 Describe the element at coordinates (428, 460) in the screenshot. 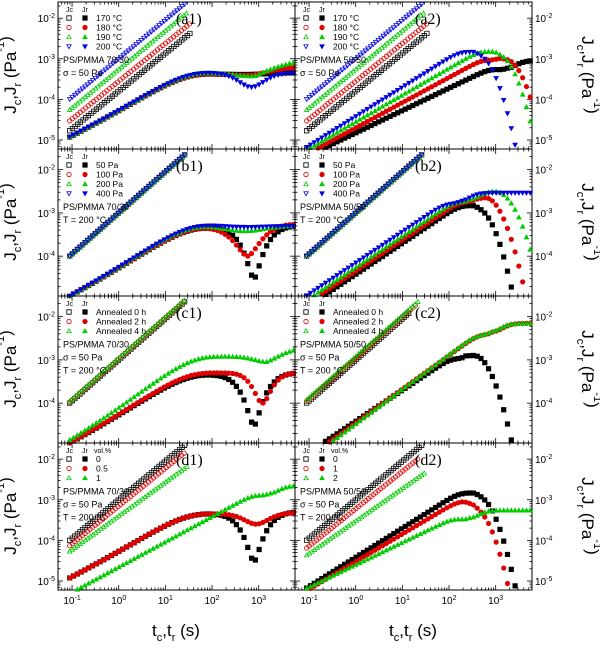

I see `panel-label: (d2)` at that location.